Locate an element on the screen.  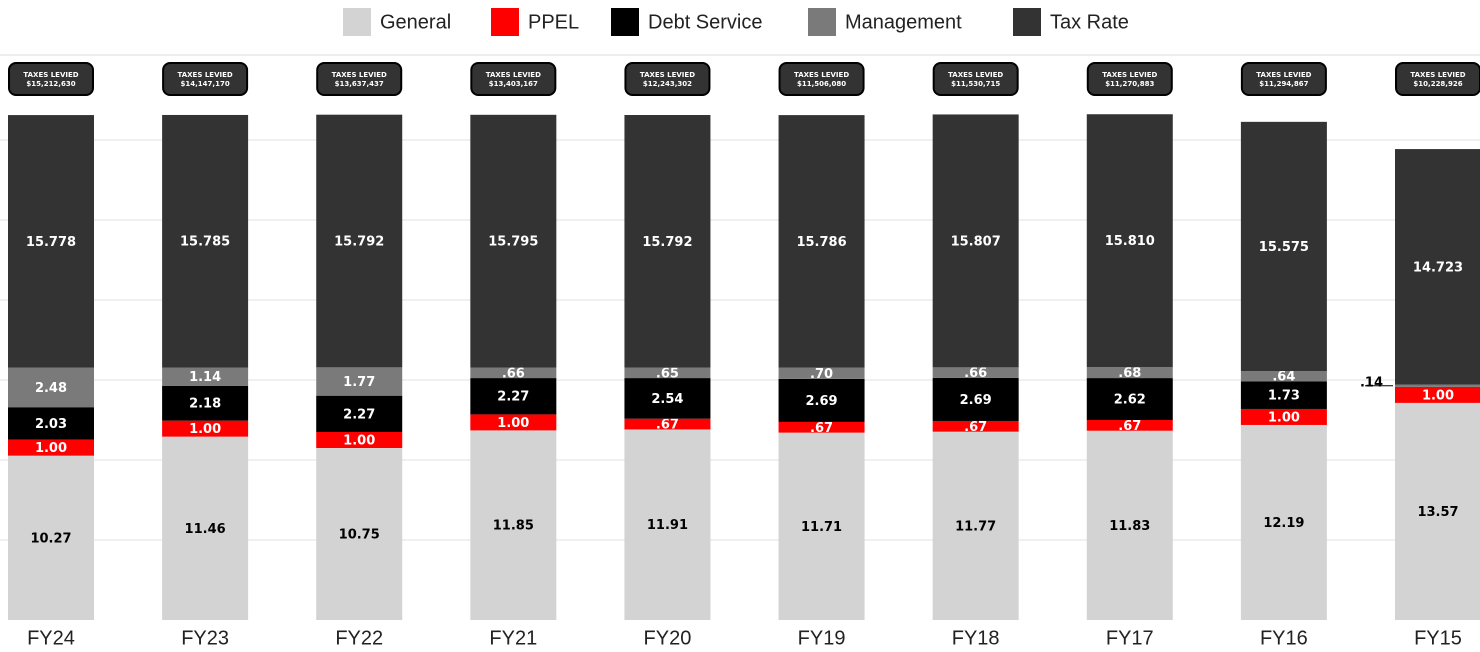
value-label: 11.85 is located at coordinates (513, 526).